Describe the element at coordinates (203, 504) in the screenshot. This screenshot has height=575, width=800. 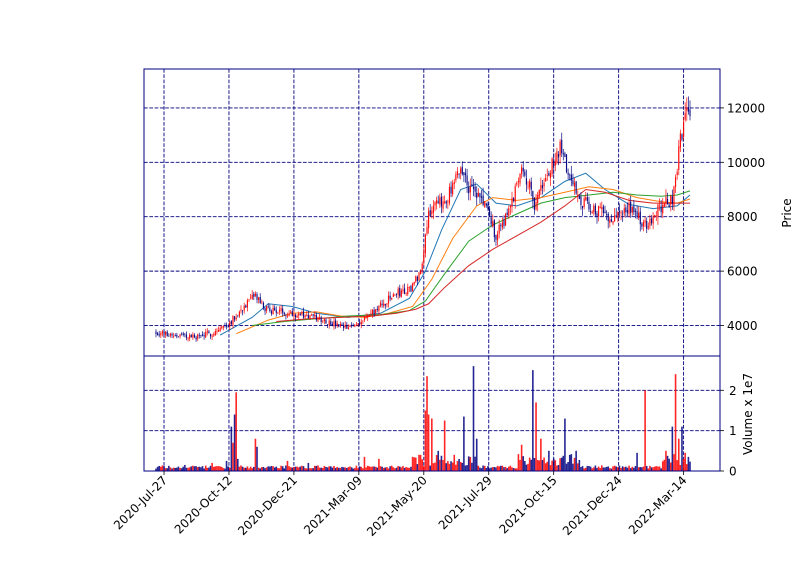
I see `x-tick-label: 2020-Oct-12` at that location.